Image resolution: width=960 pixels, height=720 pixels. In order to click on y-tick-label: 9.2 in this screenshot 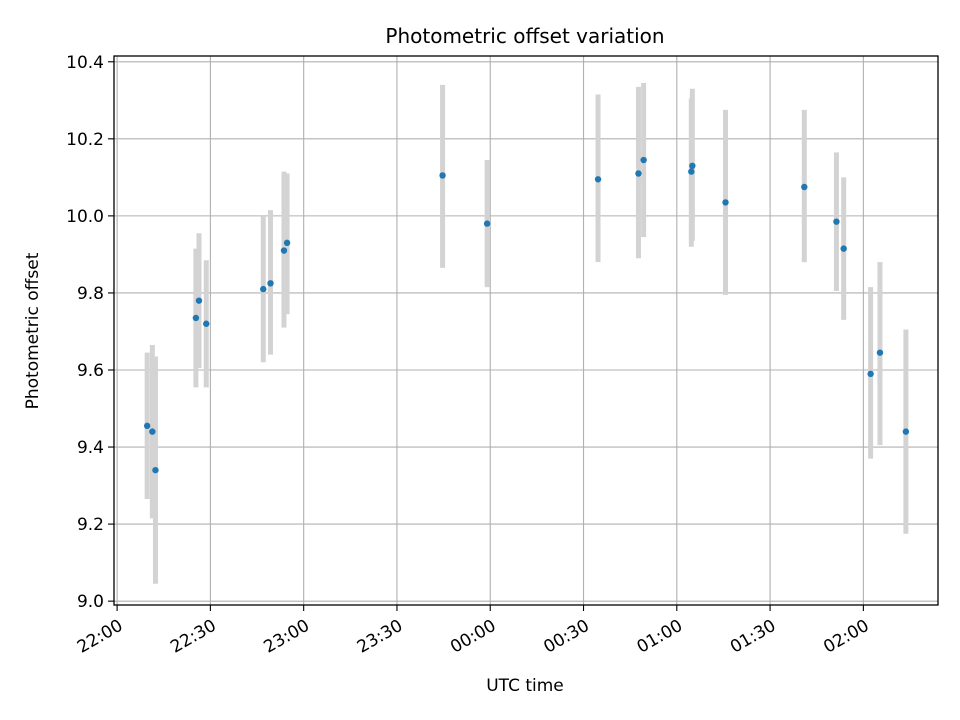, I will do `click(90, 525)`.